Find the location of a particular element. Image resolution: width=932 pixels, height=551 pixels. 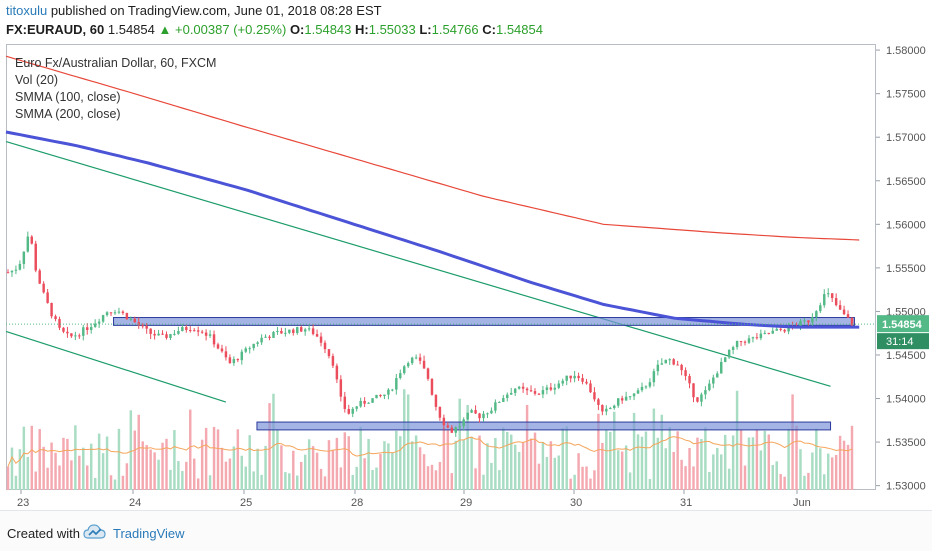

price-tag: 1.54854 31:14 is located at coordinates (467, 332).